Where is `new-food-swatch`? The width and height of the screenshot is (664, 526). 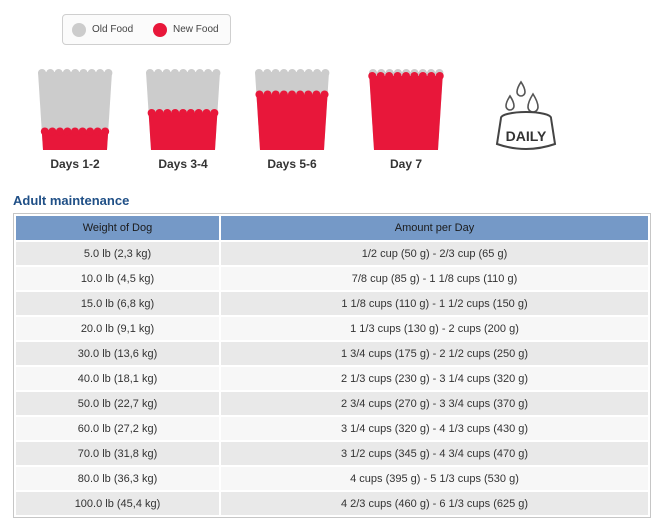 new-food-swatch is located at coordinates (160, 30).